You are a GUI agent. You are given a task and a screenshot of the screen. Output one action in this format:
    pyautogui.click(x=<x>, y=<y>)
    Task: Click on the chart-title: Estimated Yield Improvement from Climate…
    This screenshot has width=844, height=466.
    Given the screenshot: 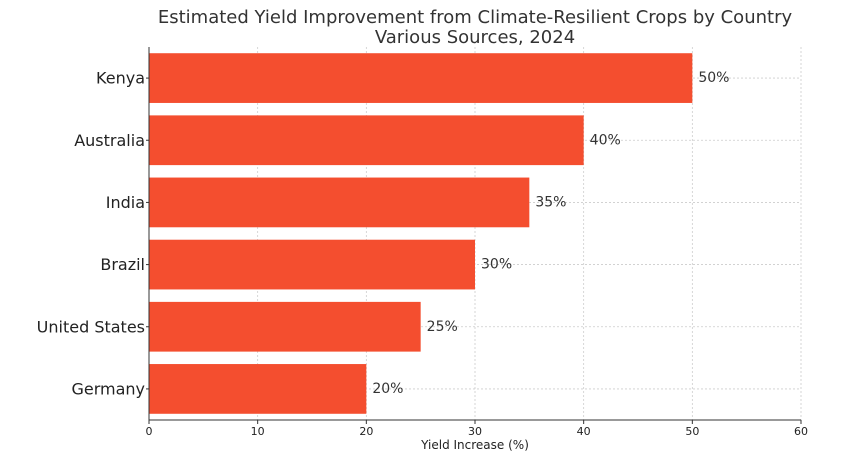 What is the action you would take?
    pyautogui.click(x=475, y=17)
    